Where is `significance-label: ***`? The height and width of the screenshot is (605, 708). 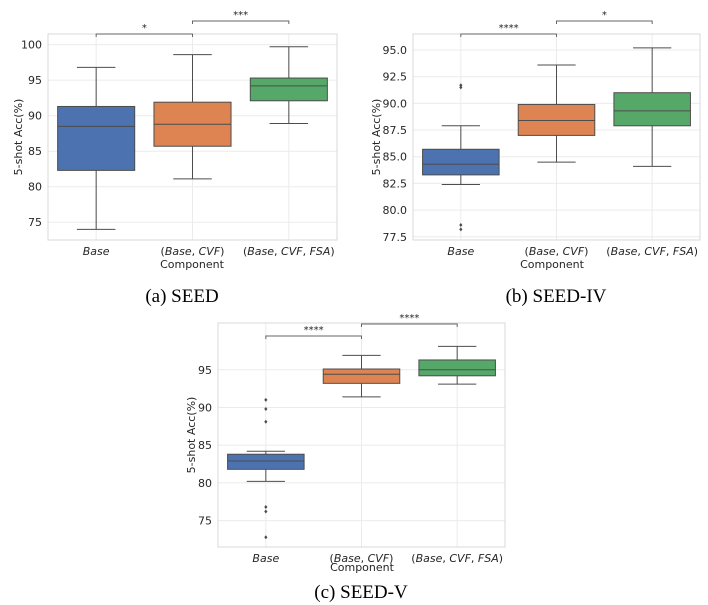 significance-label: *** is located at coordinates (240, 15).